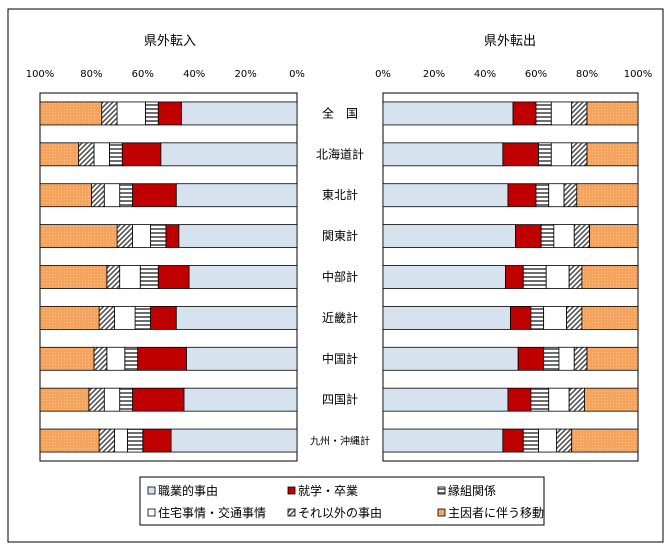  What do you see at coordinates (340, 317) in the screenshot?
I see `category-label: 近畿計` at bounding box center [340, 317].